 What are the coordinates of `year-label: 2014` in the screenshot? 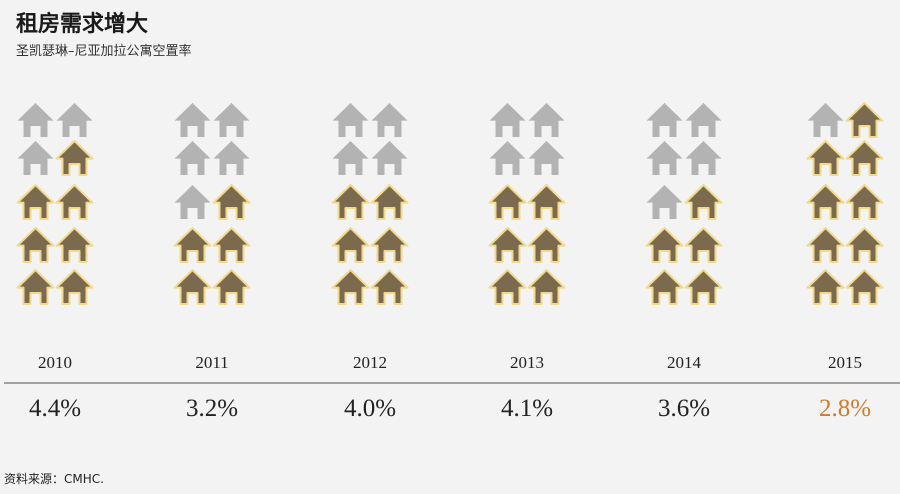 It's located at (684, 362).